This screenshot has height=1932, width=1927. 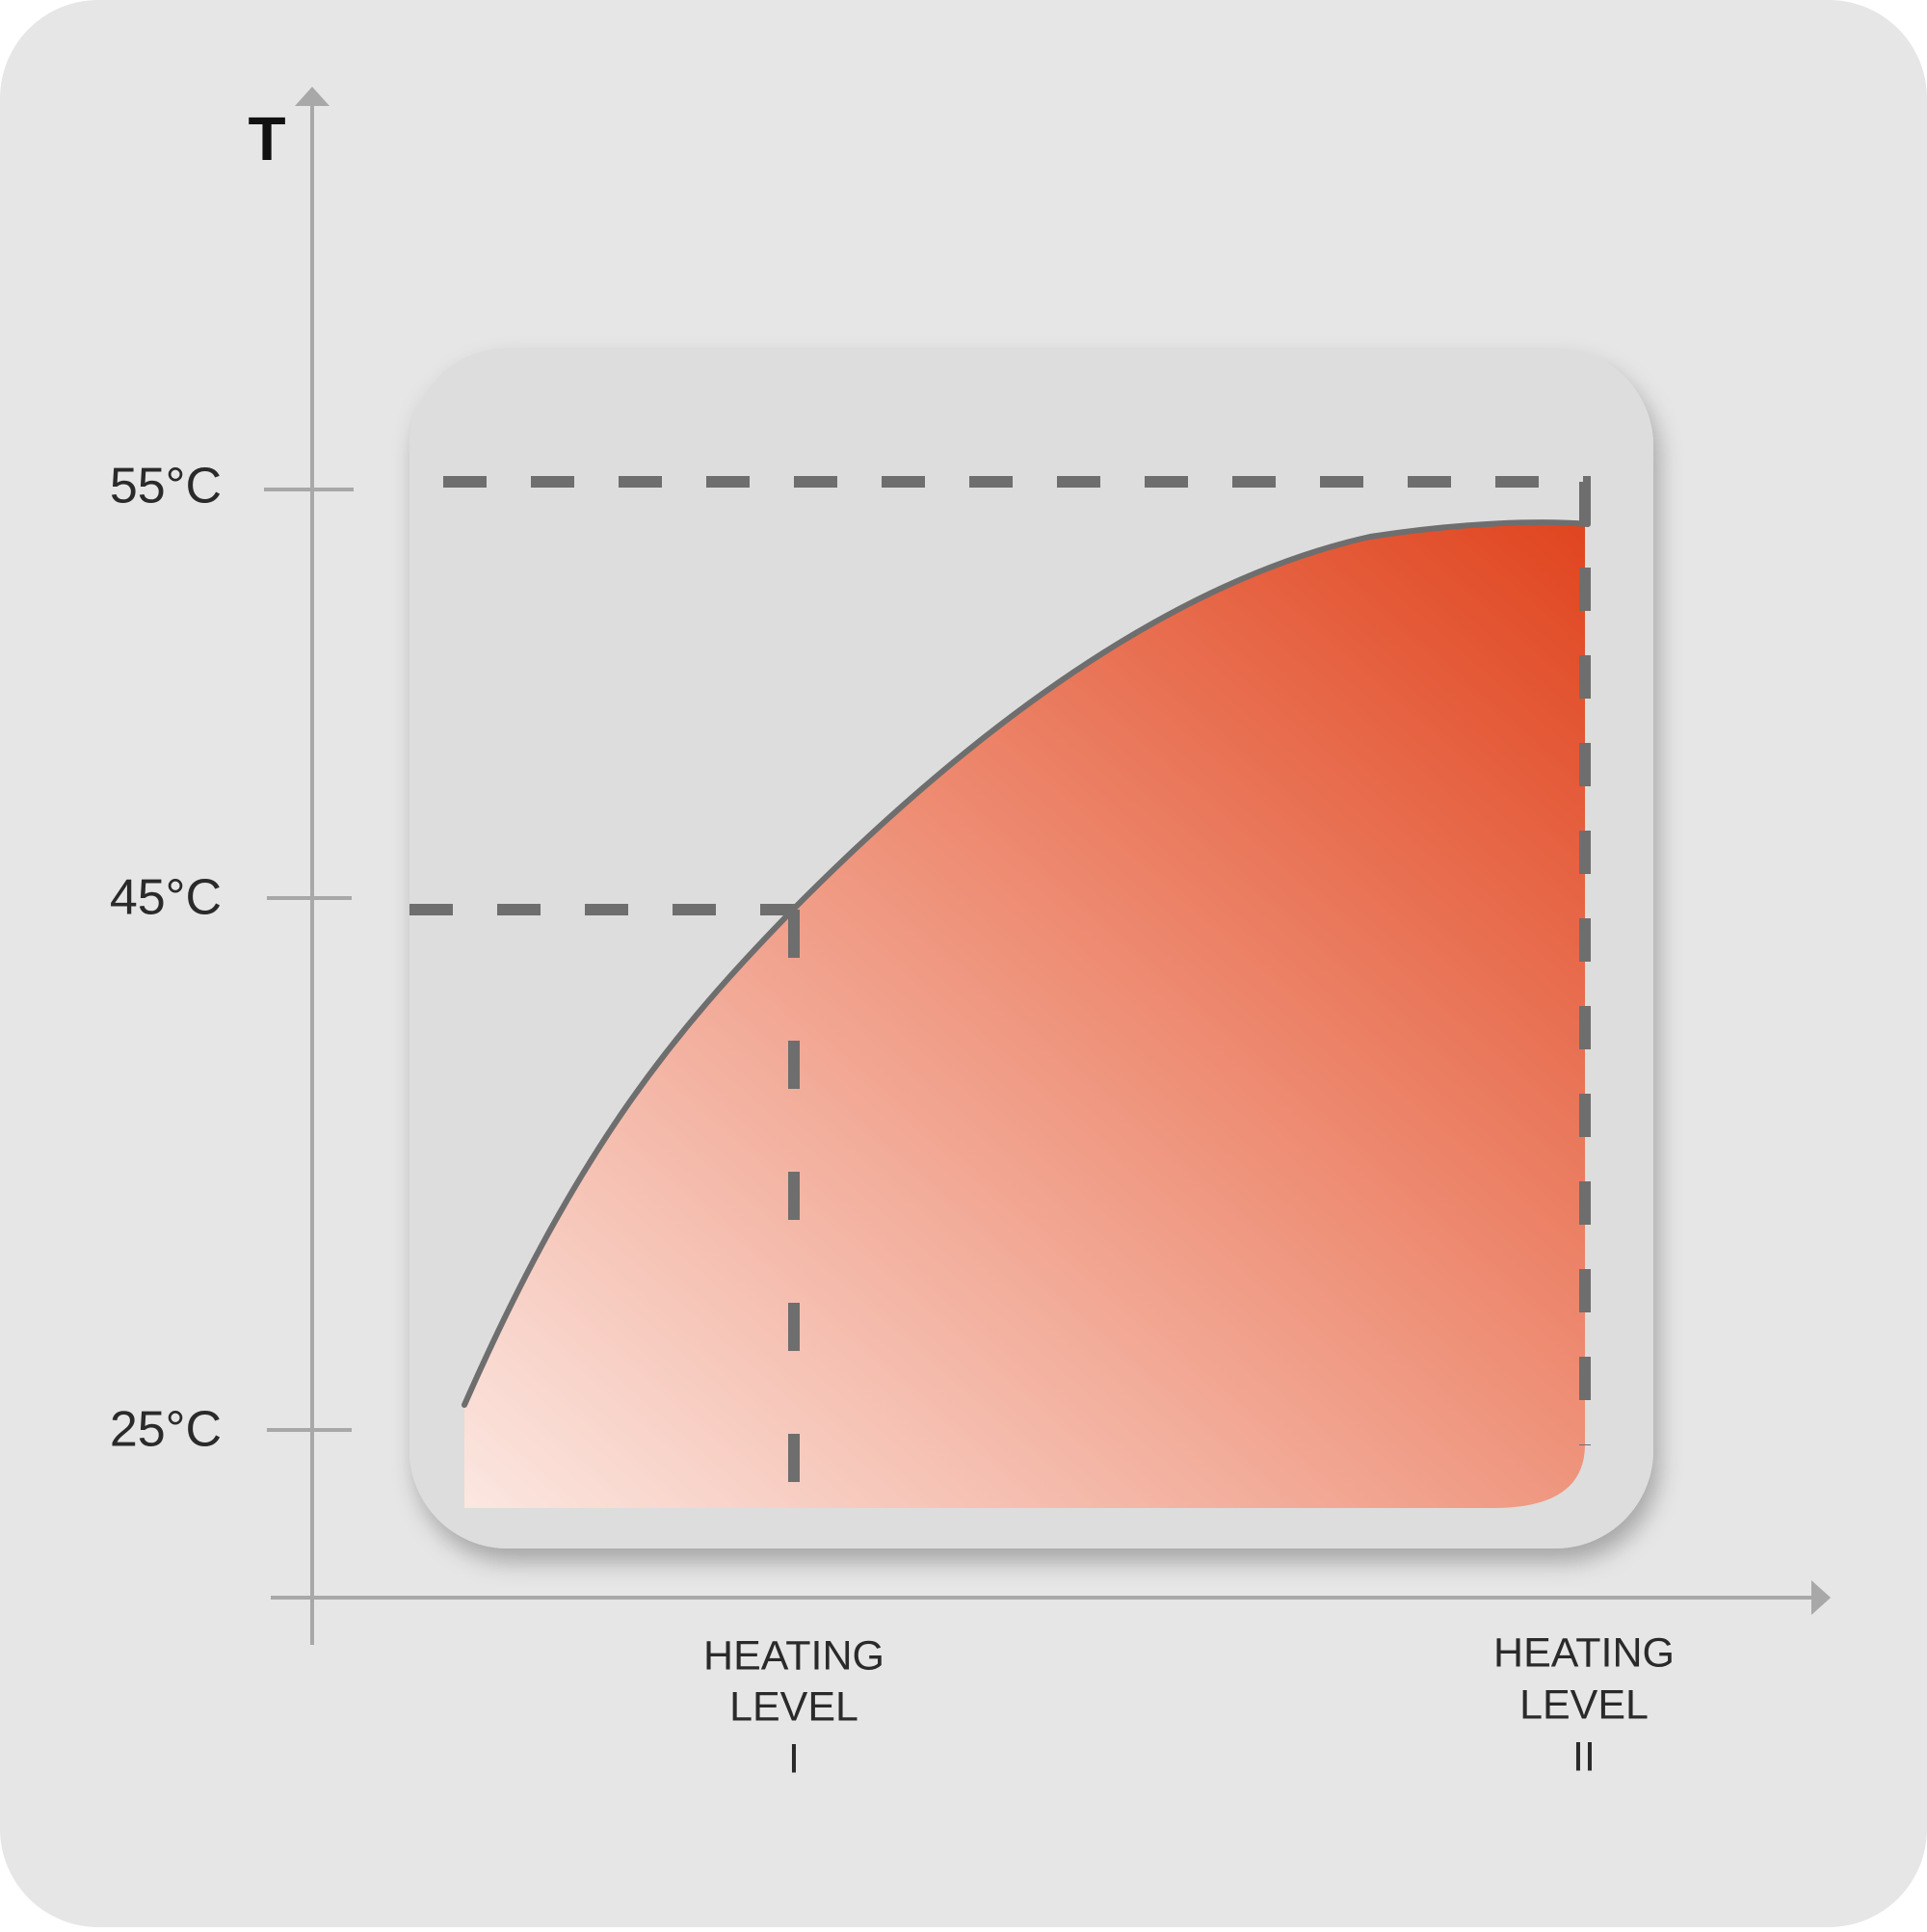 I want to click on tick-label: 45°C, so click(x=166, y=898).